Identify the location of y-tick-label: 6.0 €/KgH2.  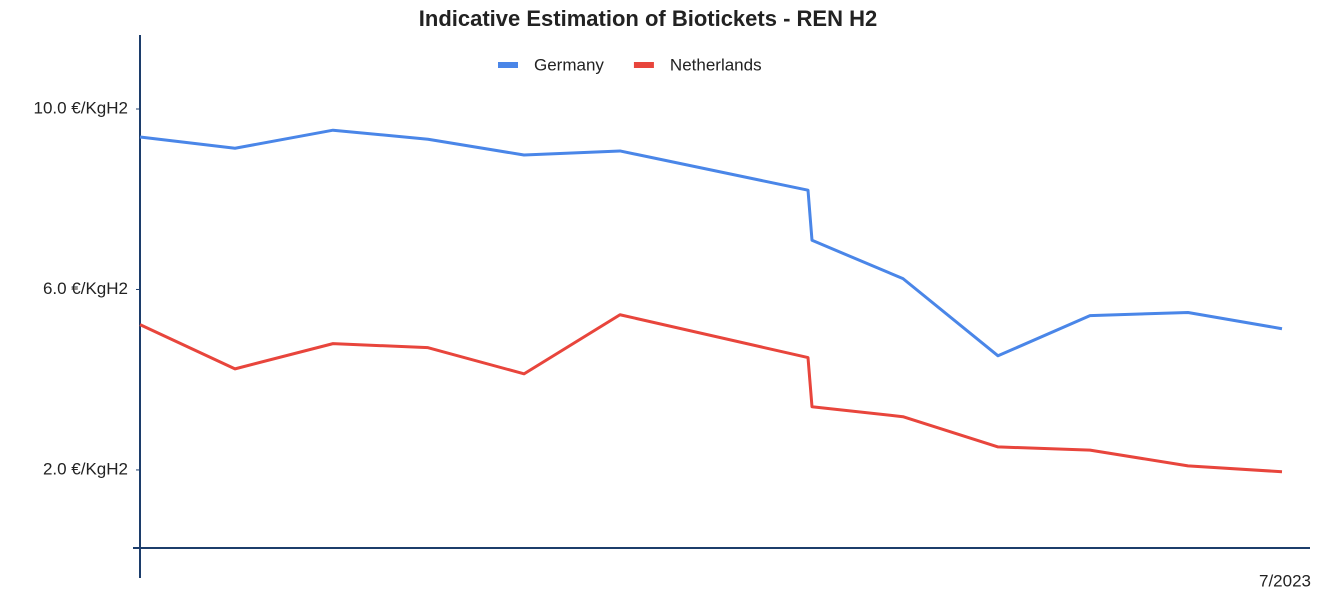
(85, 288).